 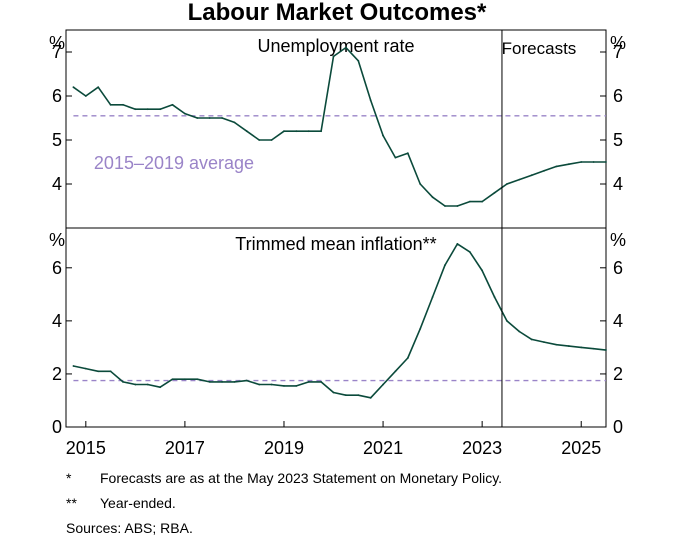 I want to click on y-tick-label-right: 7, so click(x=618, y=52).